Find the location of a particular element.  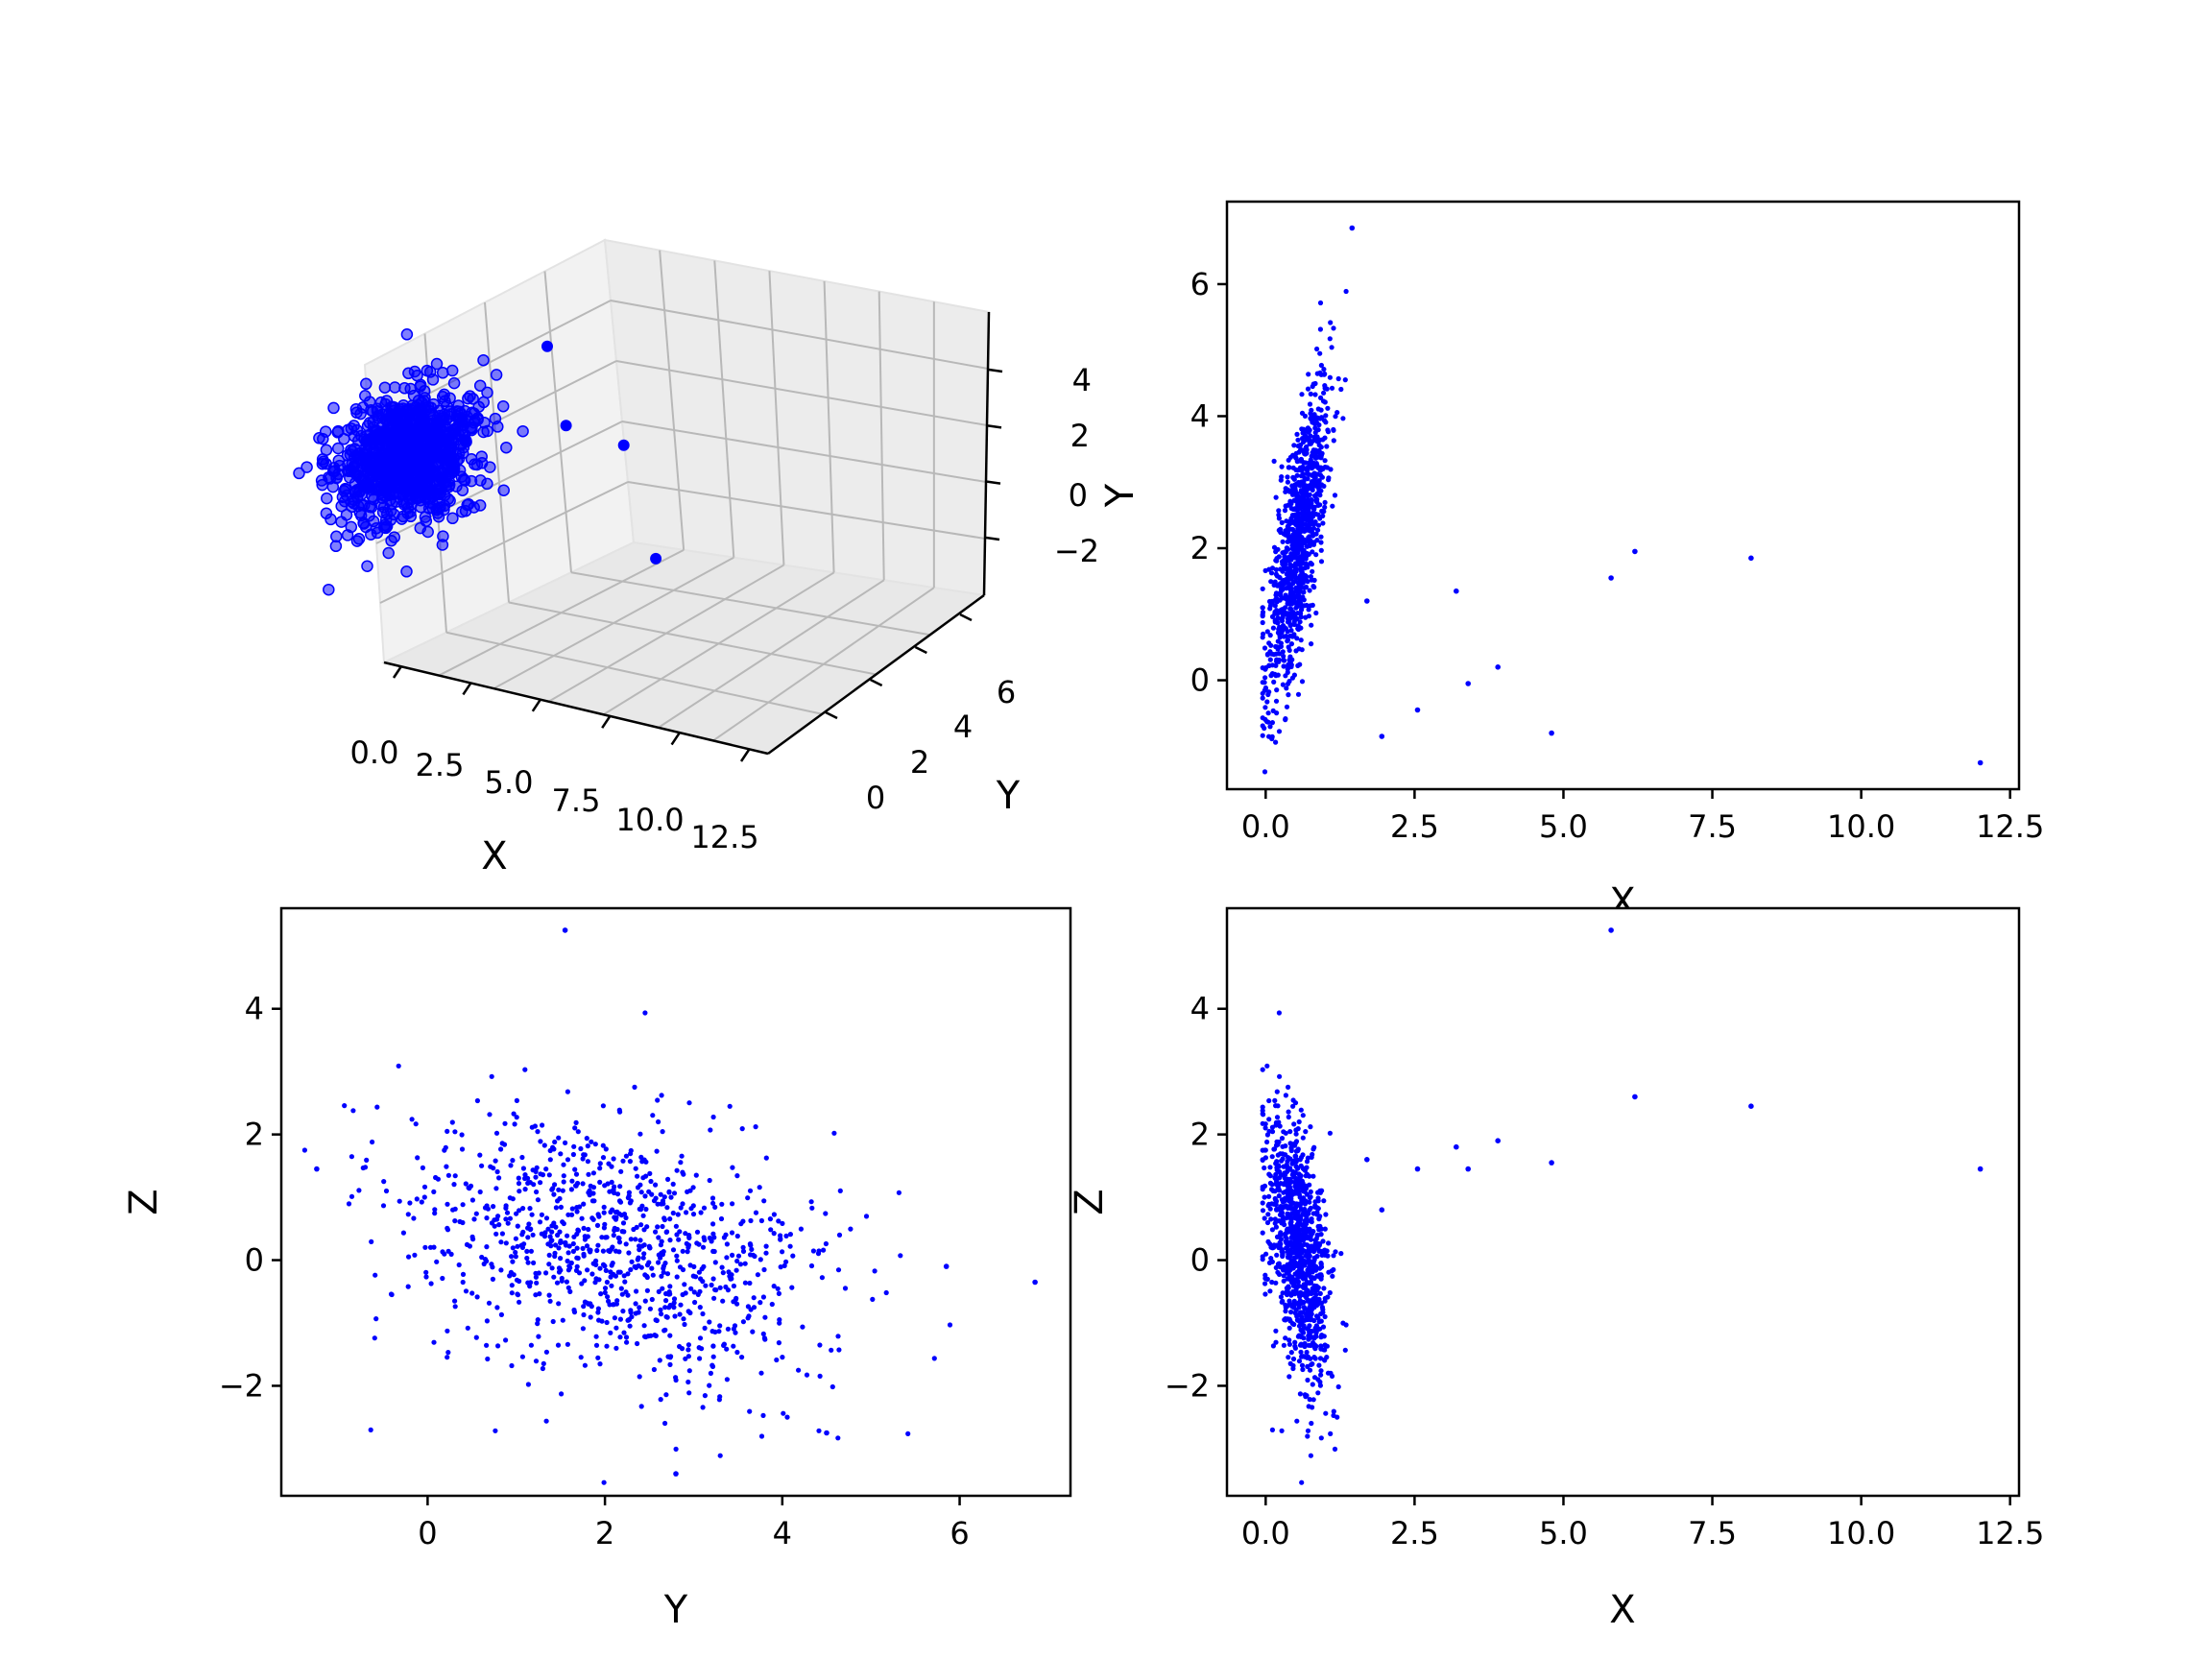

3d-x-axis-label: X is located at coordinates (494, 856).